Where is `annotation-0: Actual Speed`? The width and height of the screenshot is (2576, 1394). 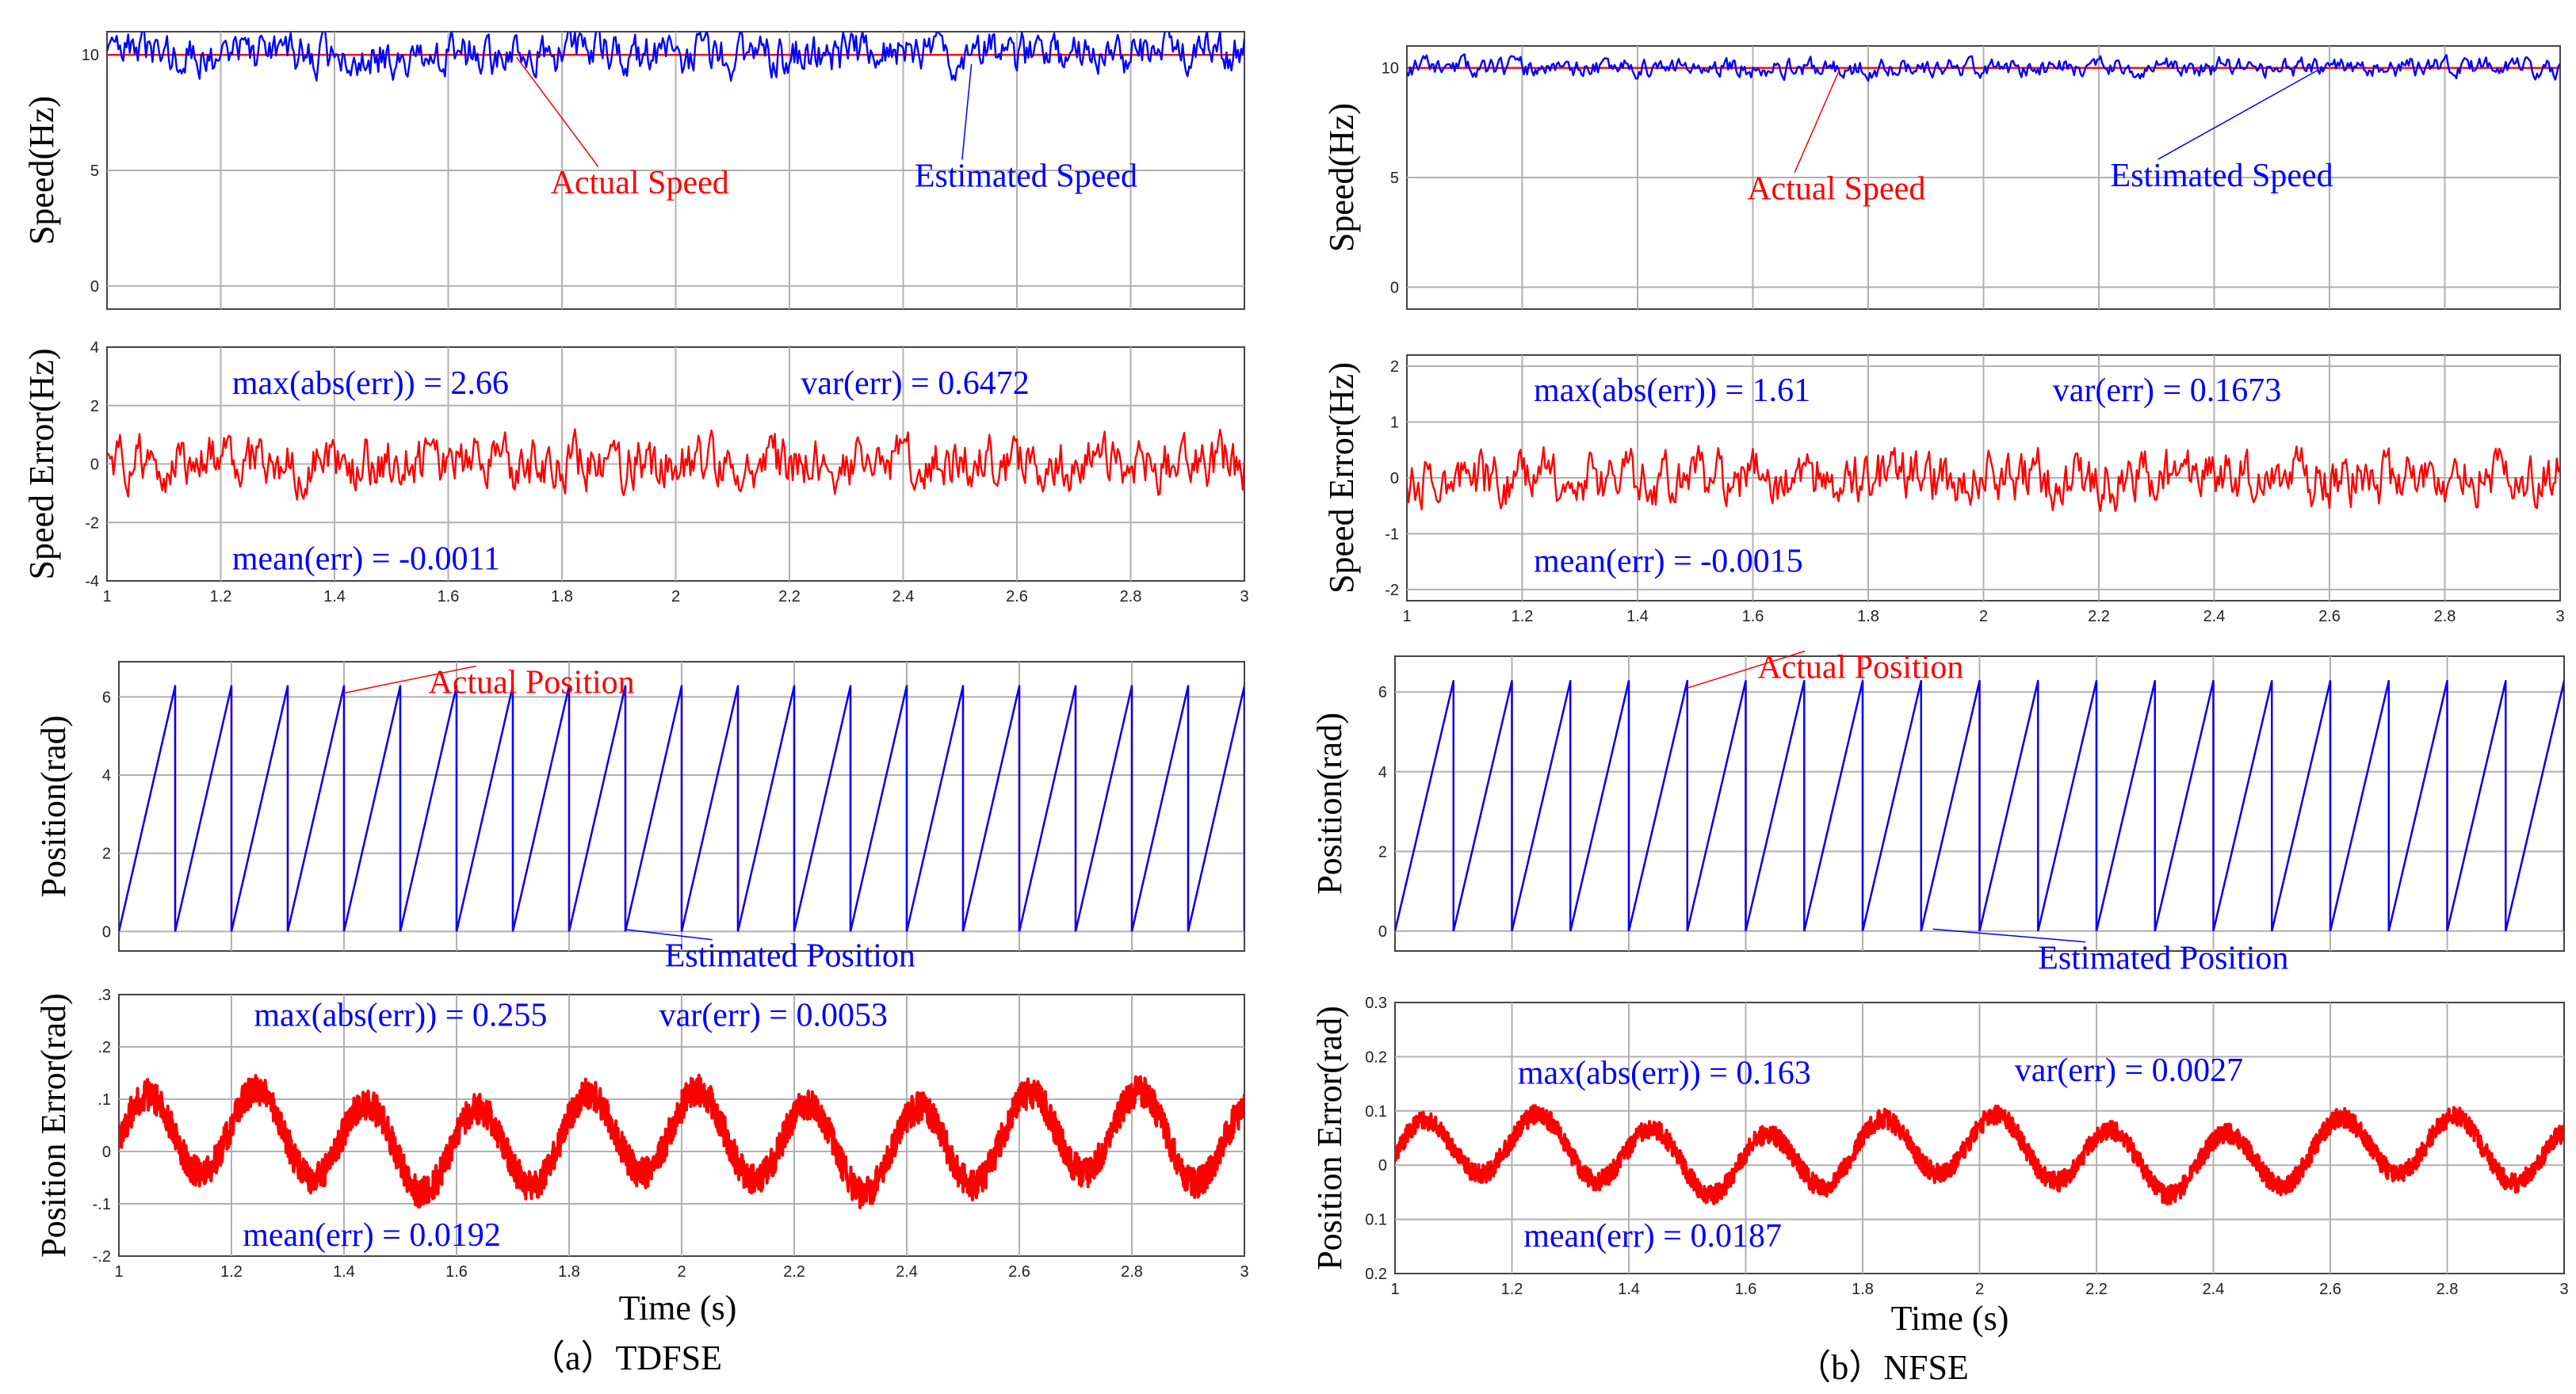 annotation-0: Actual Speed is located at coordinates (1836, 189).